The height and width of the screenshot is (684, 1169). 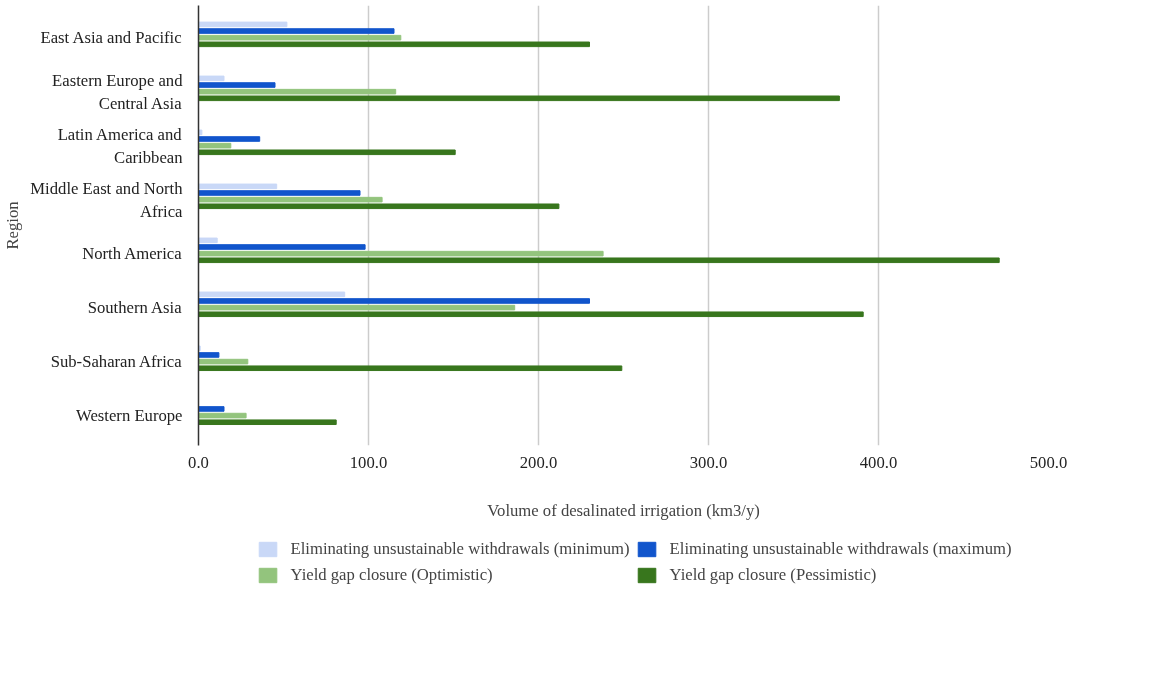 I want to click on y-tick-label: Middle East and North Africa, so click(x=107, y=199).